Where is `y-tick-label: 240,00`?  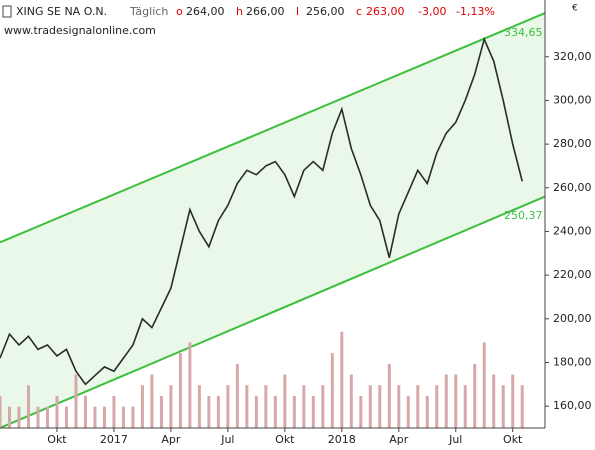
y-tick-label: 240,00 is located at coordinates (572, 230).